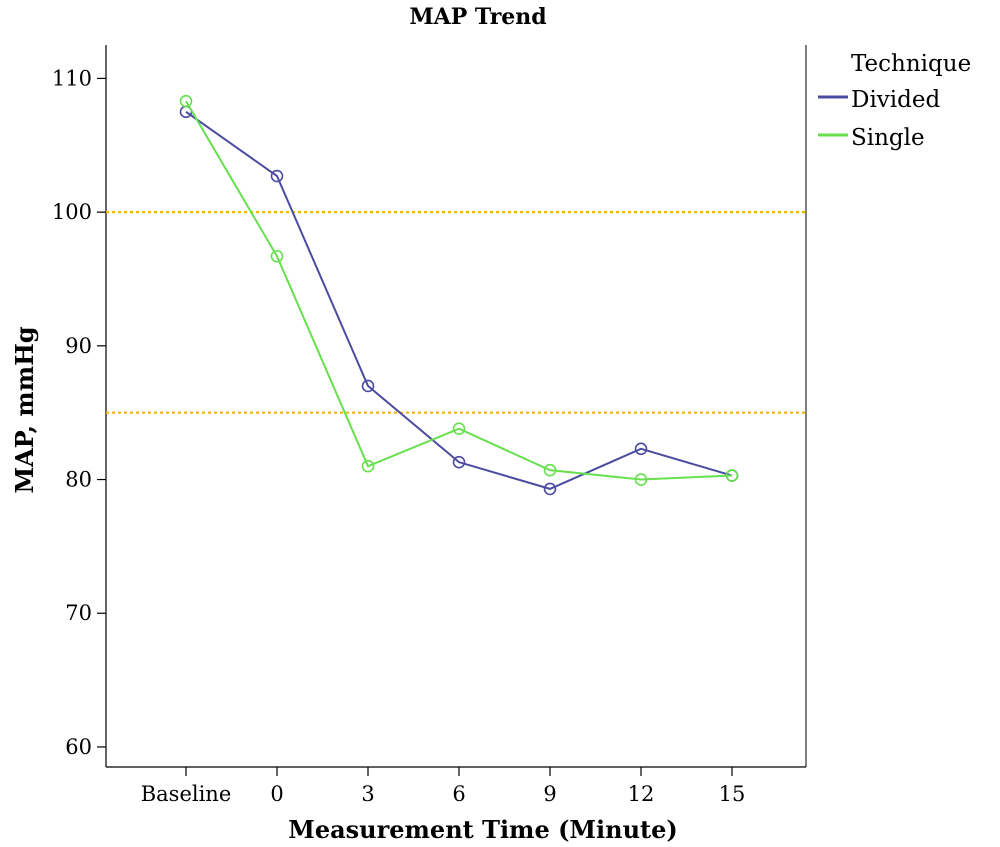  Describe the element at coordinates (888, 138) in the screenshot. I see `legend-label-single: Single` at that location.